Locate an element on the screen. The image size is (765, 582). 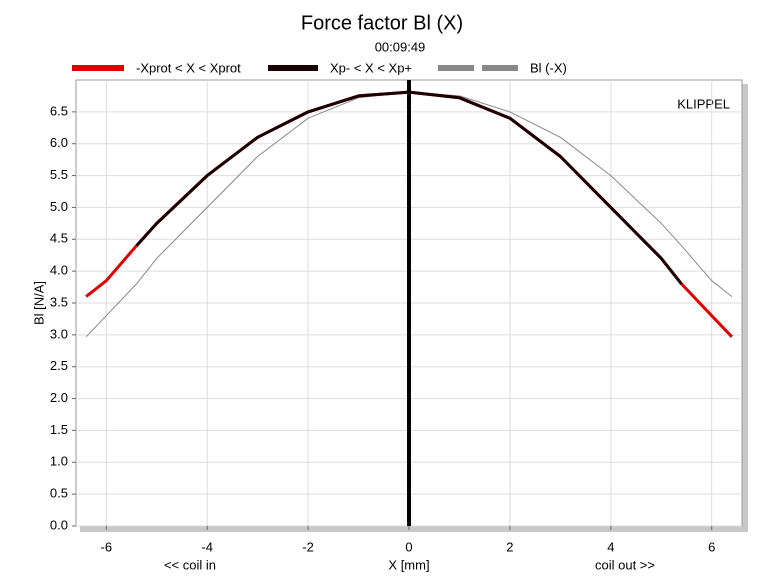
y-tick-label: 1.0 is located at coordinates (59, 461).